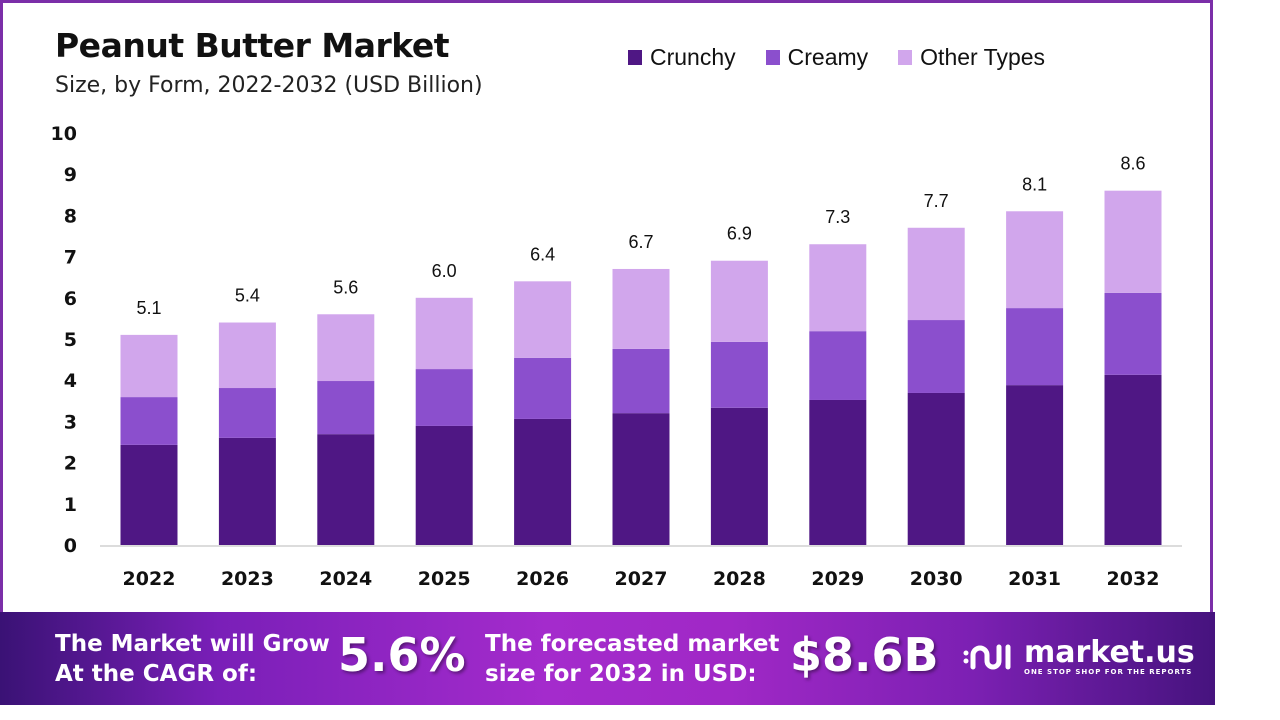 This screenshot has height=720, width=1280. Describe the element at coordinates (148, 308) in the screenshot. I see `total-label: 5.1` at that location.